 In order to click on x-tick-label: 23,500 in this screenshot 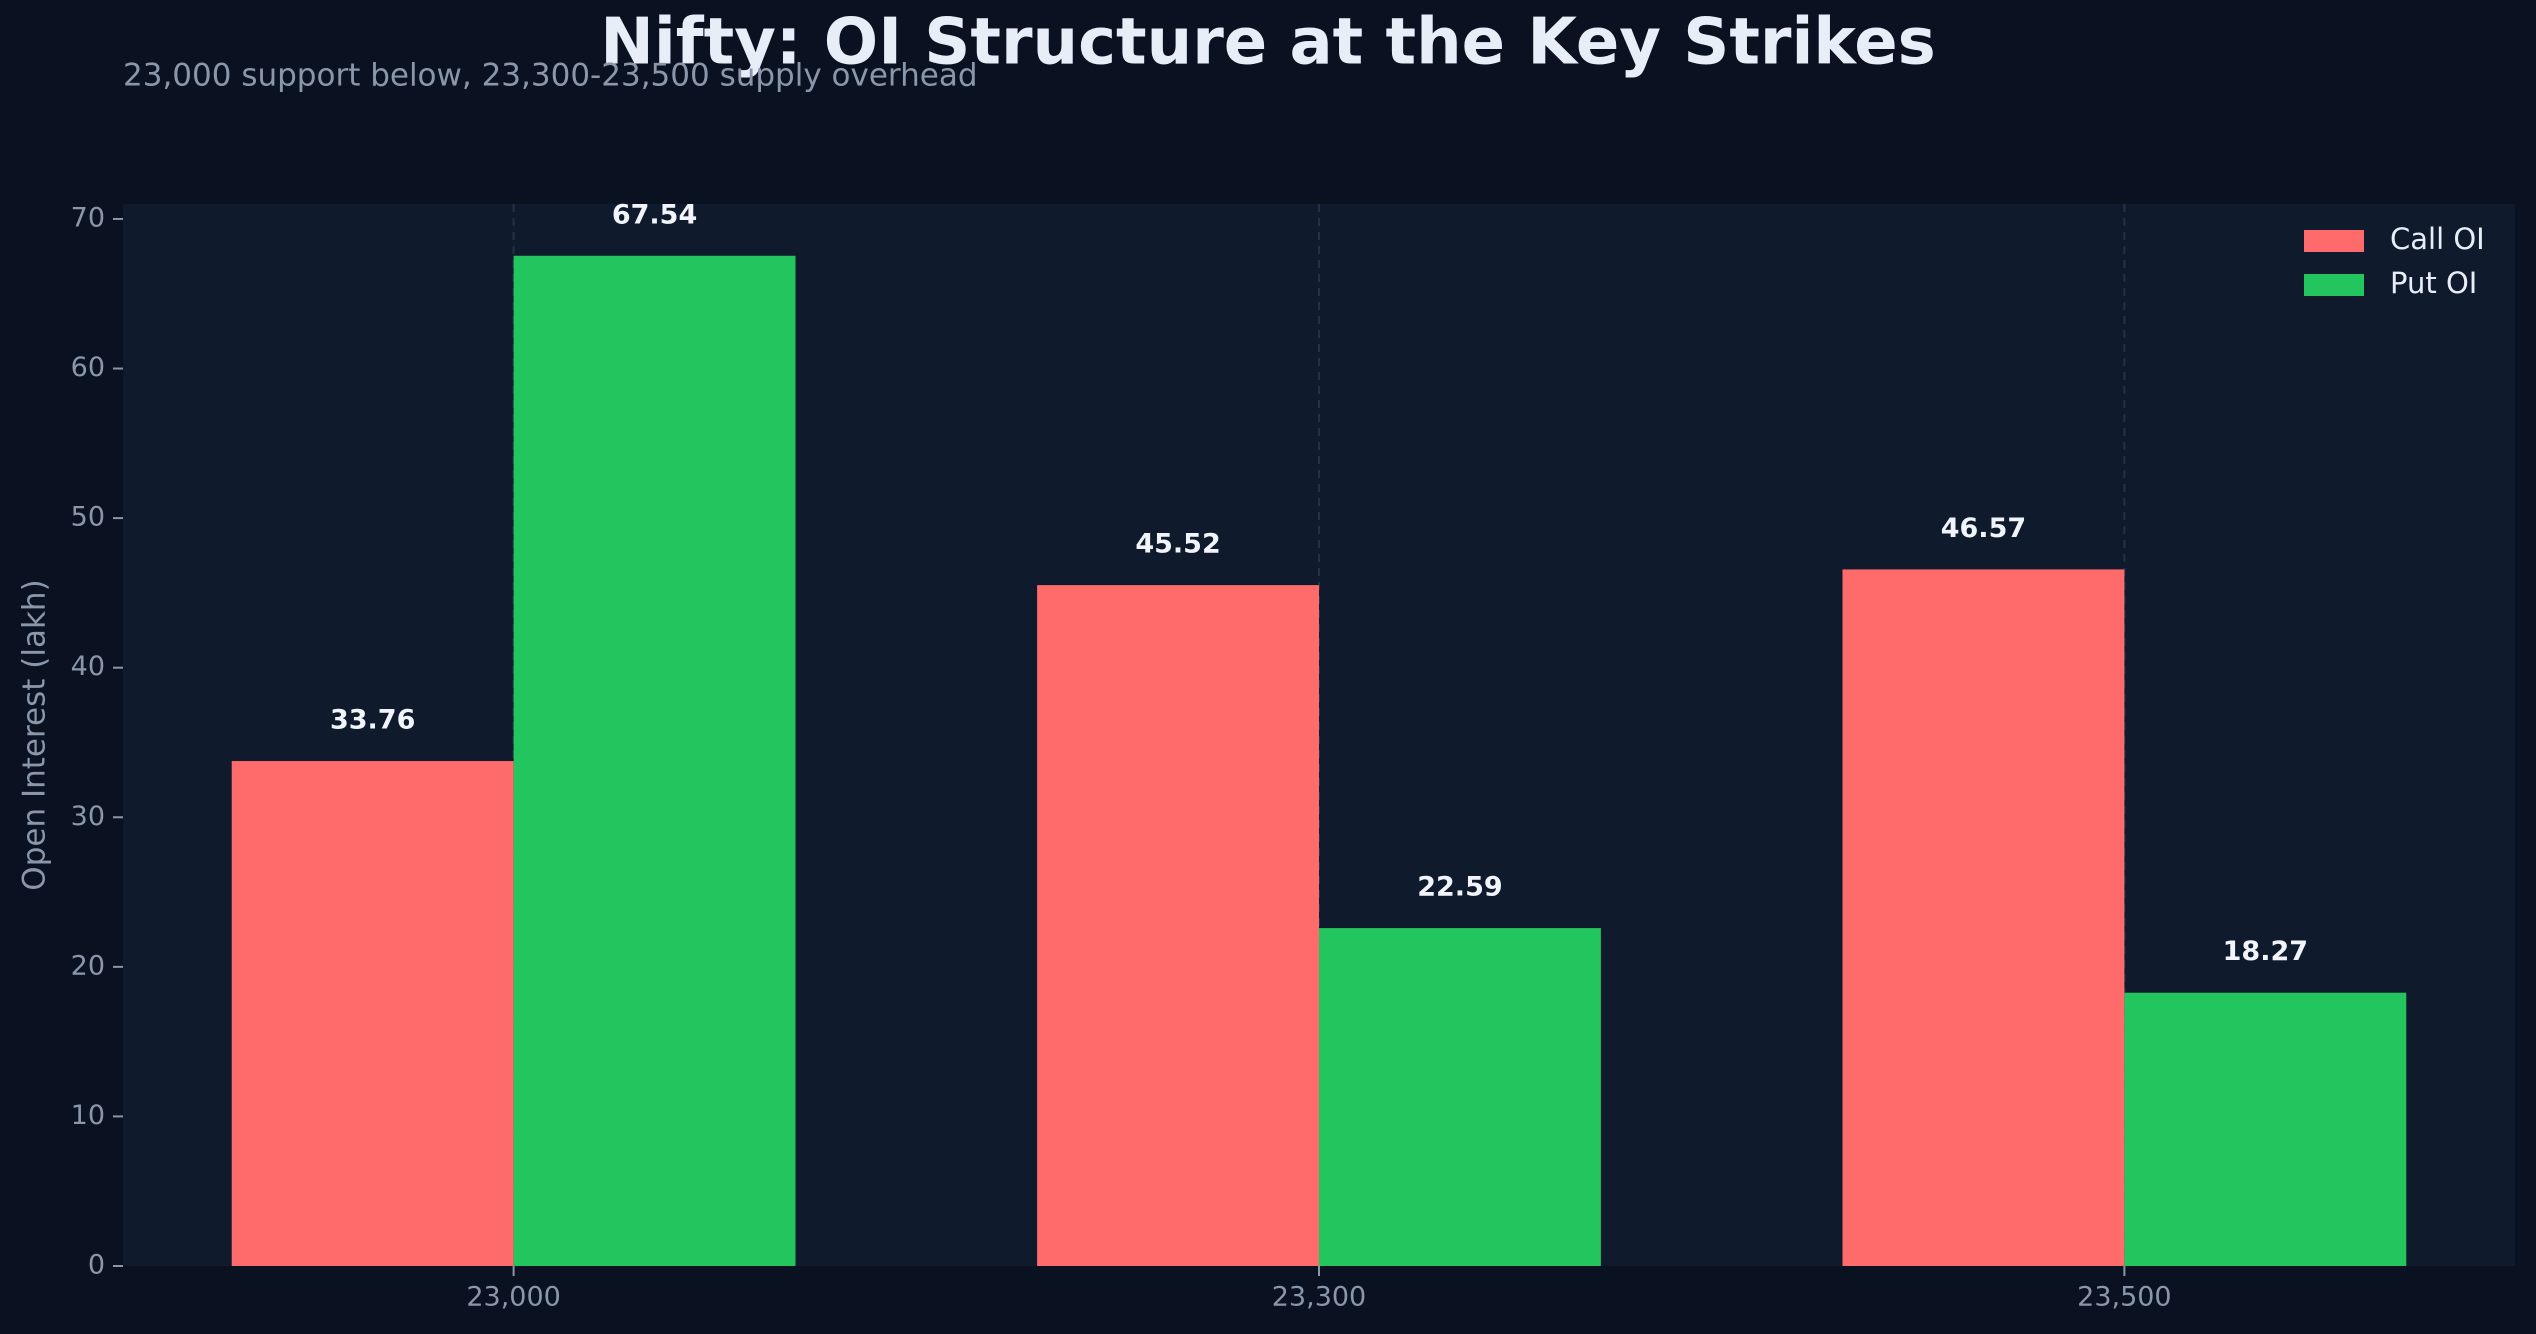, I will do `click(2124, 1297)`.